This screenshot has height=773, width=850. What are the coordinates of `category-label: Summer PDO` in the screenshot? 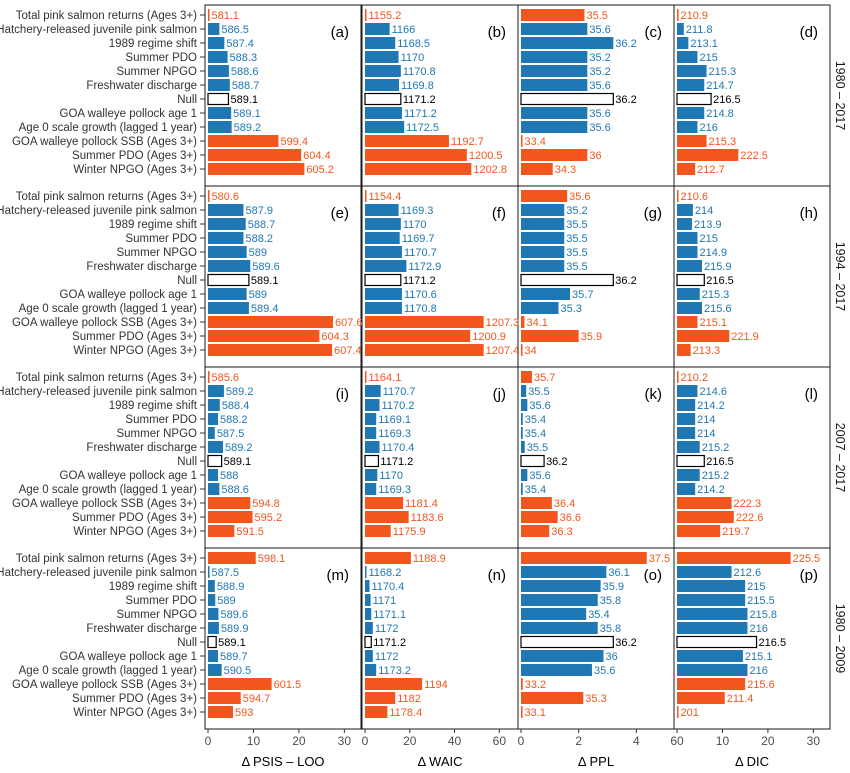 It's located at (161, 420).